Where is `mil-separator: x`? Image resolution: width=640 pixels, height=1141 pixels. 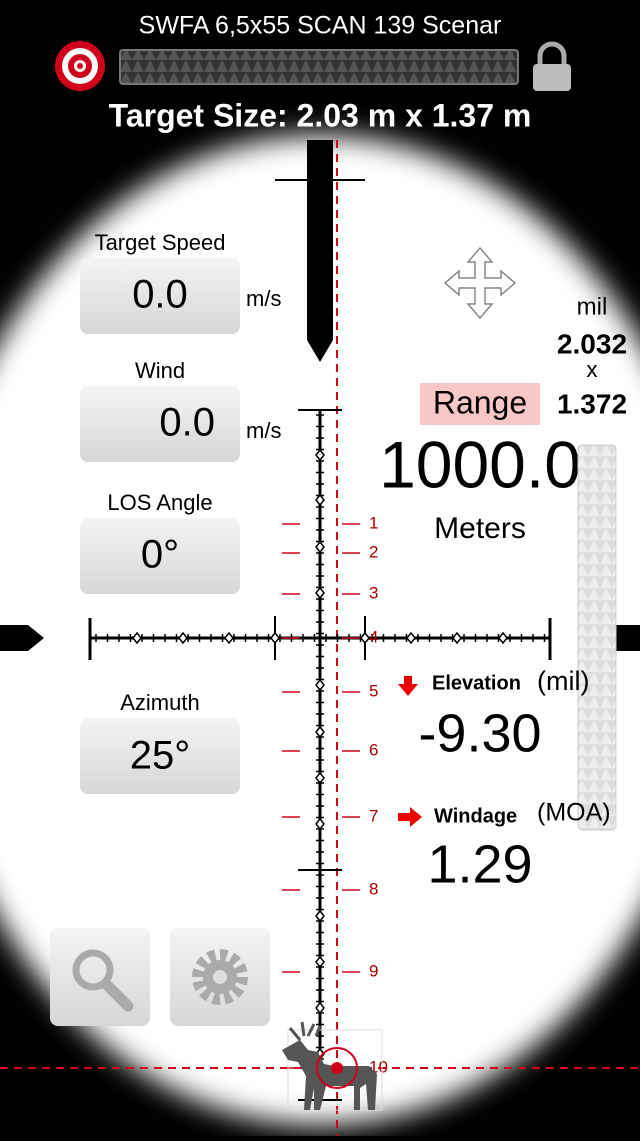
mil-separator: x is located at coordinates (592, 369).